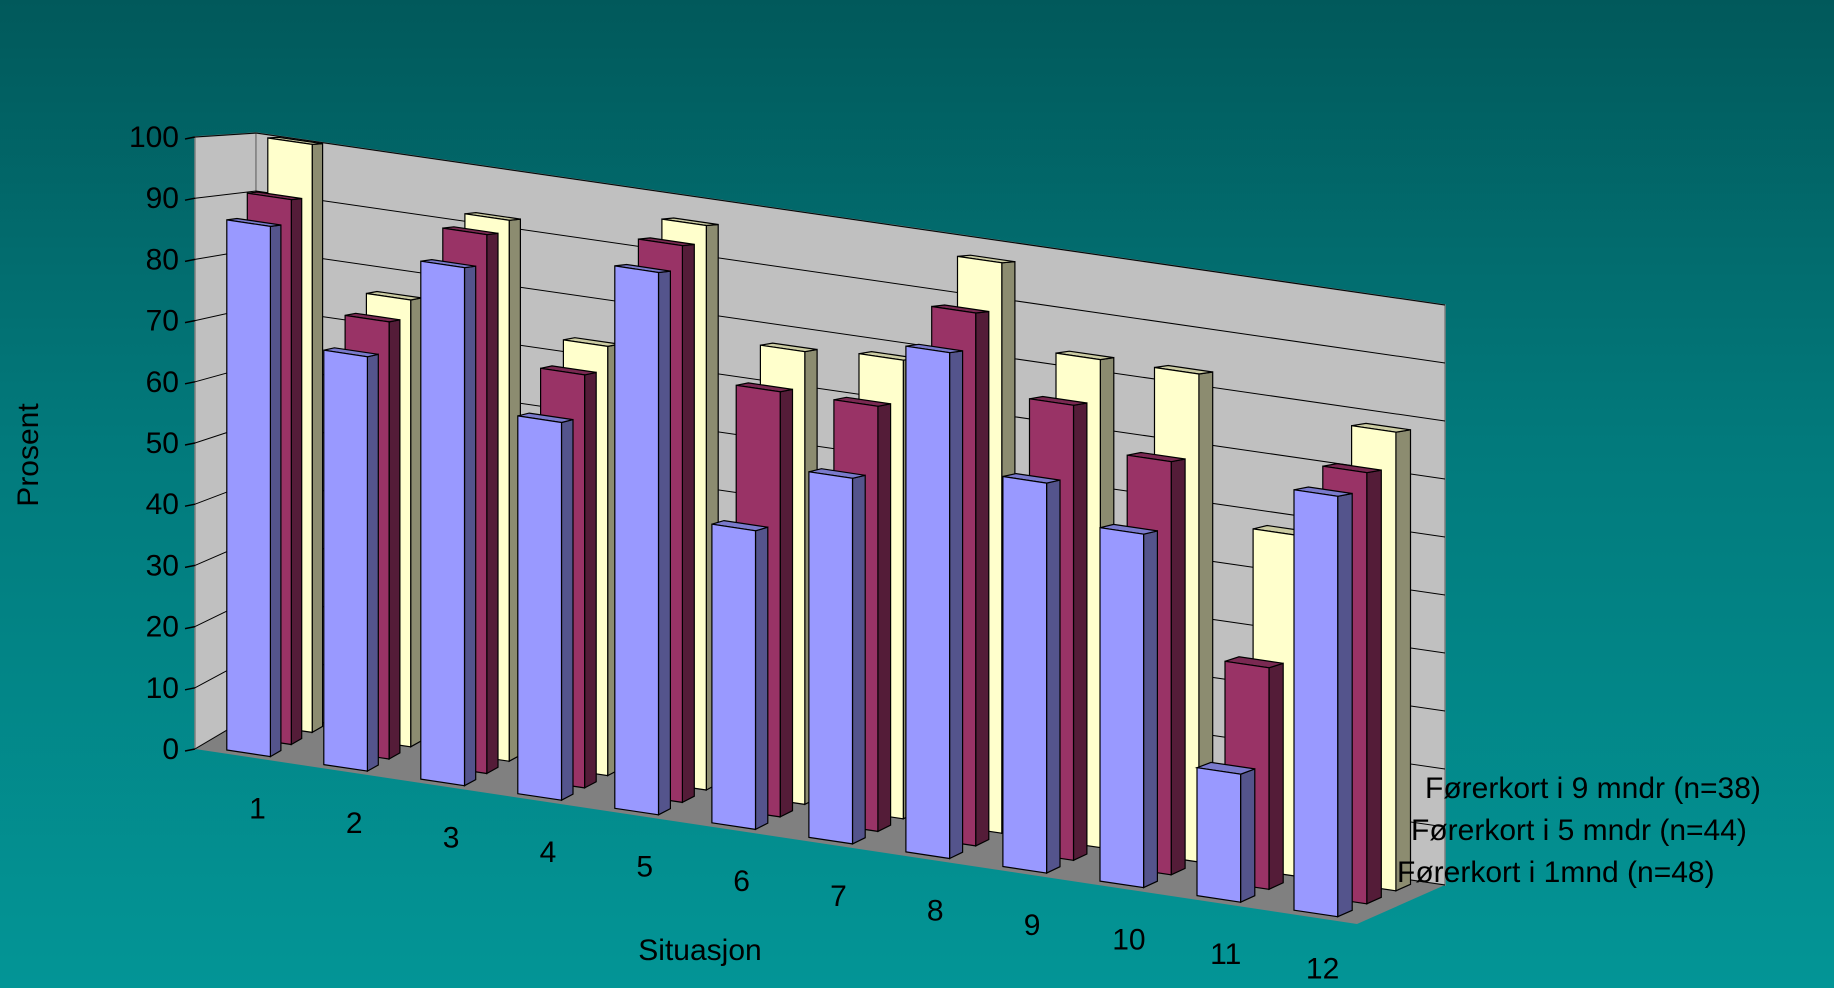  What do you see at coordinates (162, 382) in the screenshot?
I see `y-tick-label: 60` at bounding box center [162, 382].